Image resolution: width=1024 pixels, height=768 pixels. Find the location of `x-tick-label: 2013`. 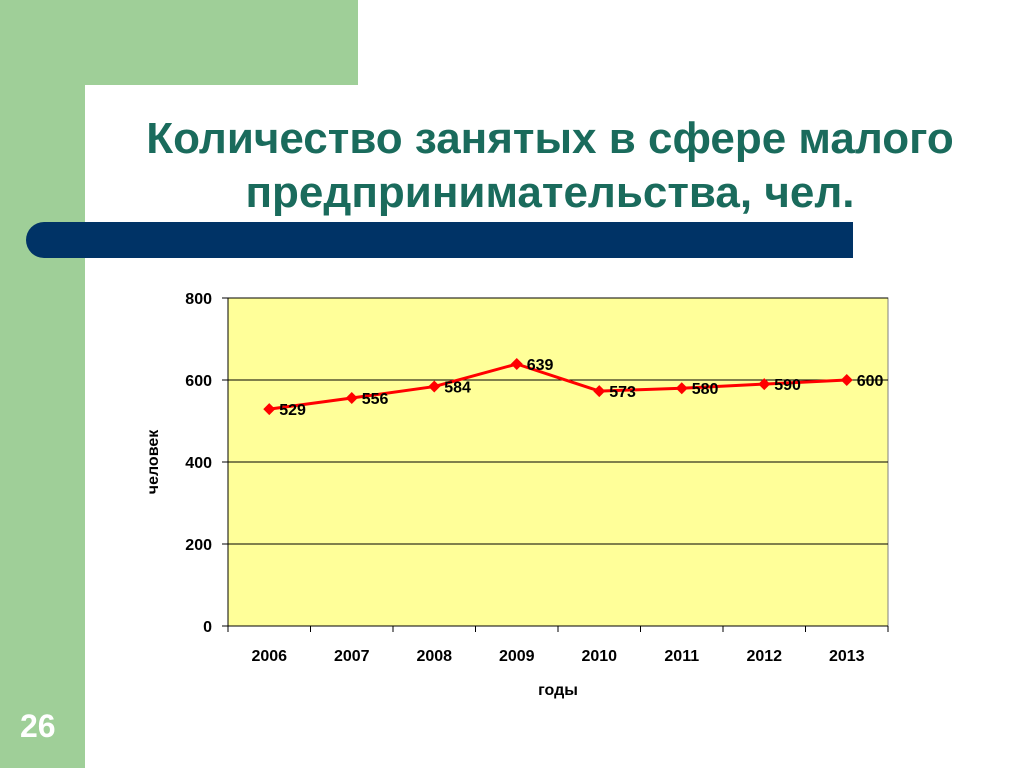

x-tick-label: 2013 is located at coordinates (847, 656).